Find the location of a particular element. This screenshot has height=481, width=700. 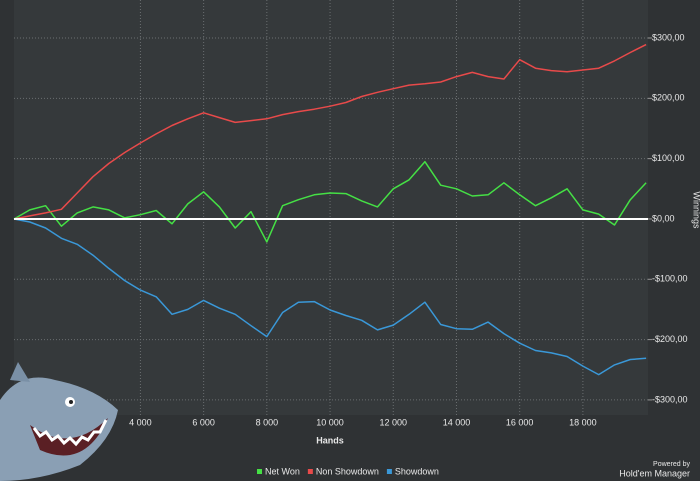

shark-pupil is located at coordinates (71, 402).